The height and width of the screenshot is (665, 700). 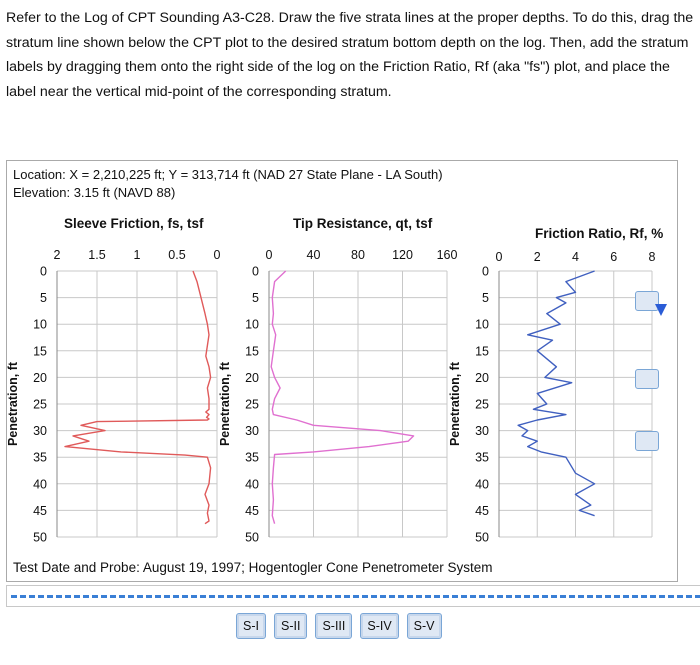 What do you see at coordinates (482, 431) in the screenshot?
I see `depth-tick-rf-6: 30` at bounding box center [482, 431].